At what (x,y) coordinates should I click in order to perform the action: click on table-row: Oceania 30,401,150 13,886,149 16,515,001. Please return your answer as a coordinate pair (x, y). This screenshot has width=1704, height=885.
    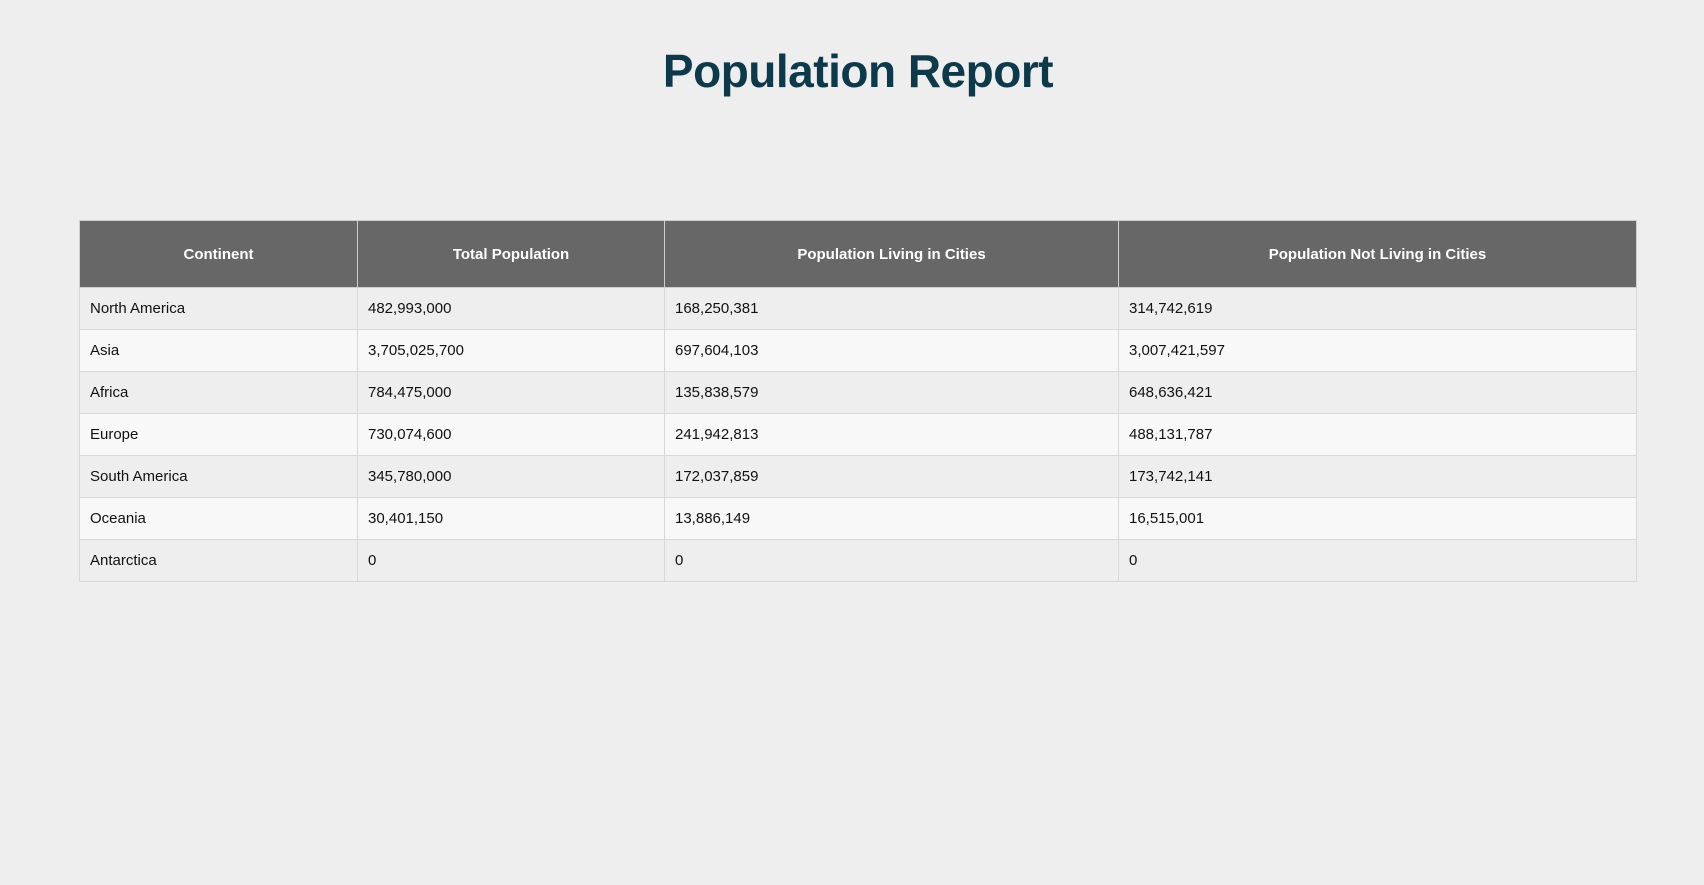
    Looking at the image, I should click on (858, 518).